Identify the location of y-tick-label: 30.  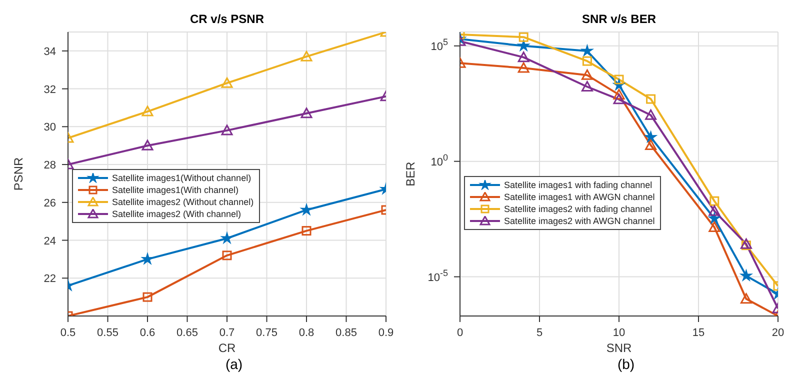
(50, 128).